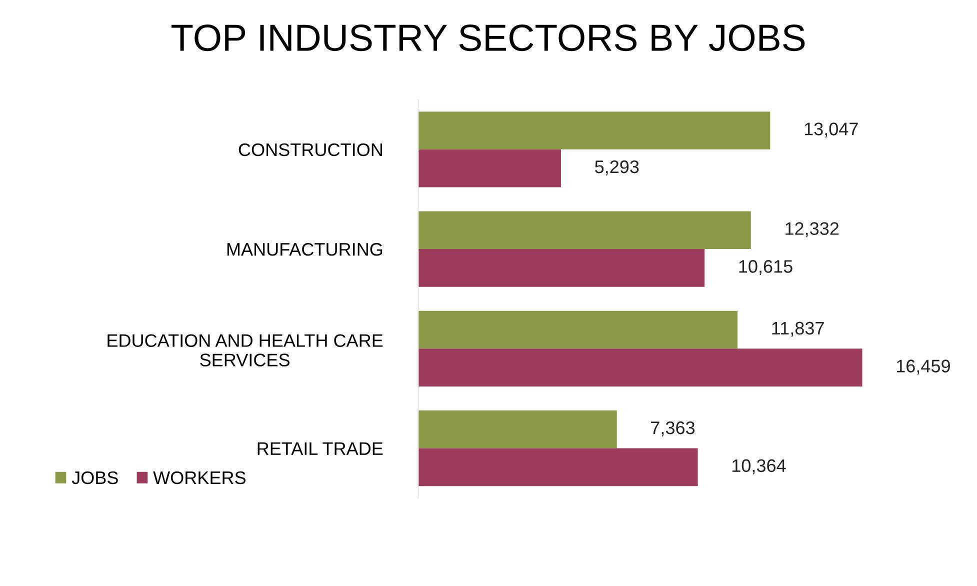 This screenshot has width=977, height=586. Describe the element at coordinates (923, 367) in the screenshot. I see `data-label: 16,459` at that location.